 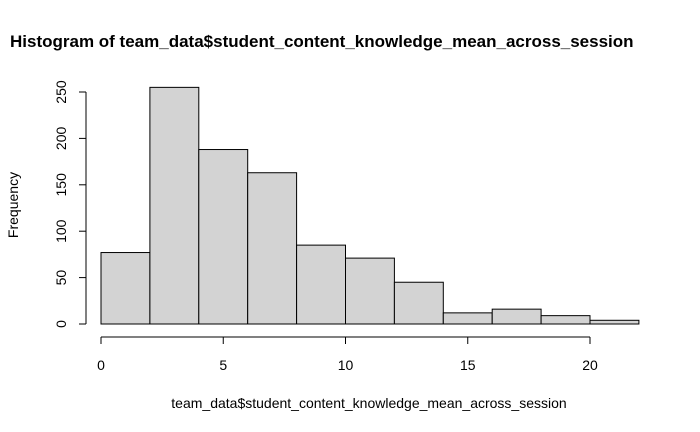 What do you see at coordinates (61, 231) in the screenshot?
I see `y-tick-label-2: 100` at bounding box center [61, 231].